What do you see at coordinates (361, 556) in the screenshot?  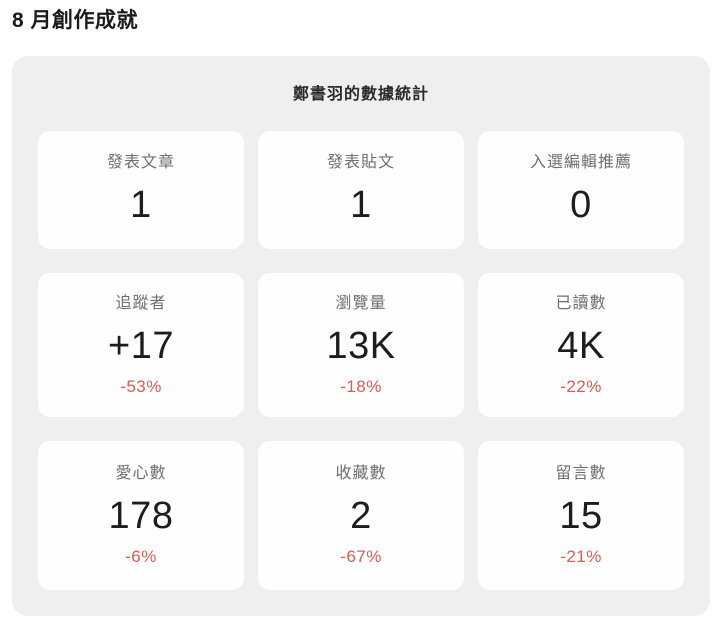 I see `stat-delta: -67%` at bounding box center [361, 556].